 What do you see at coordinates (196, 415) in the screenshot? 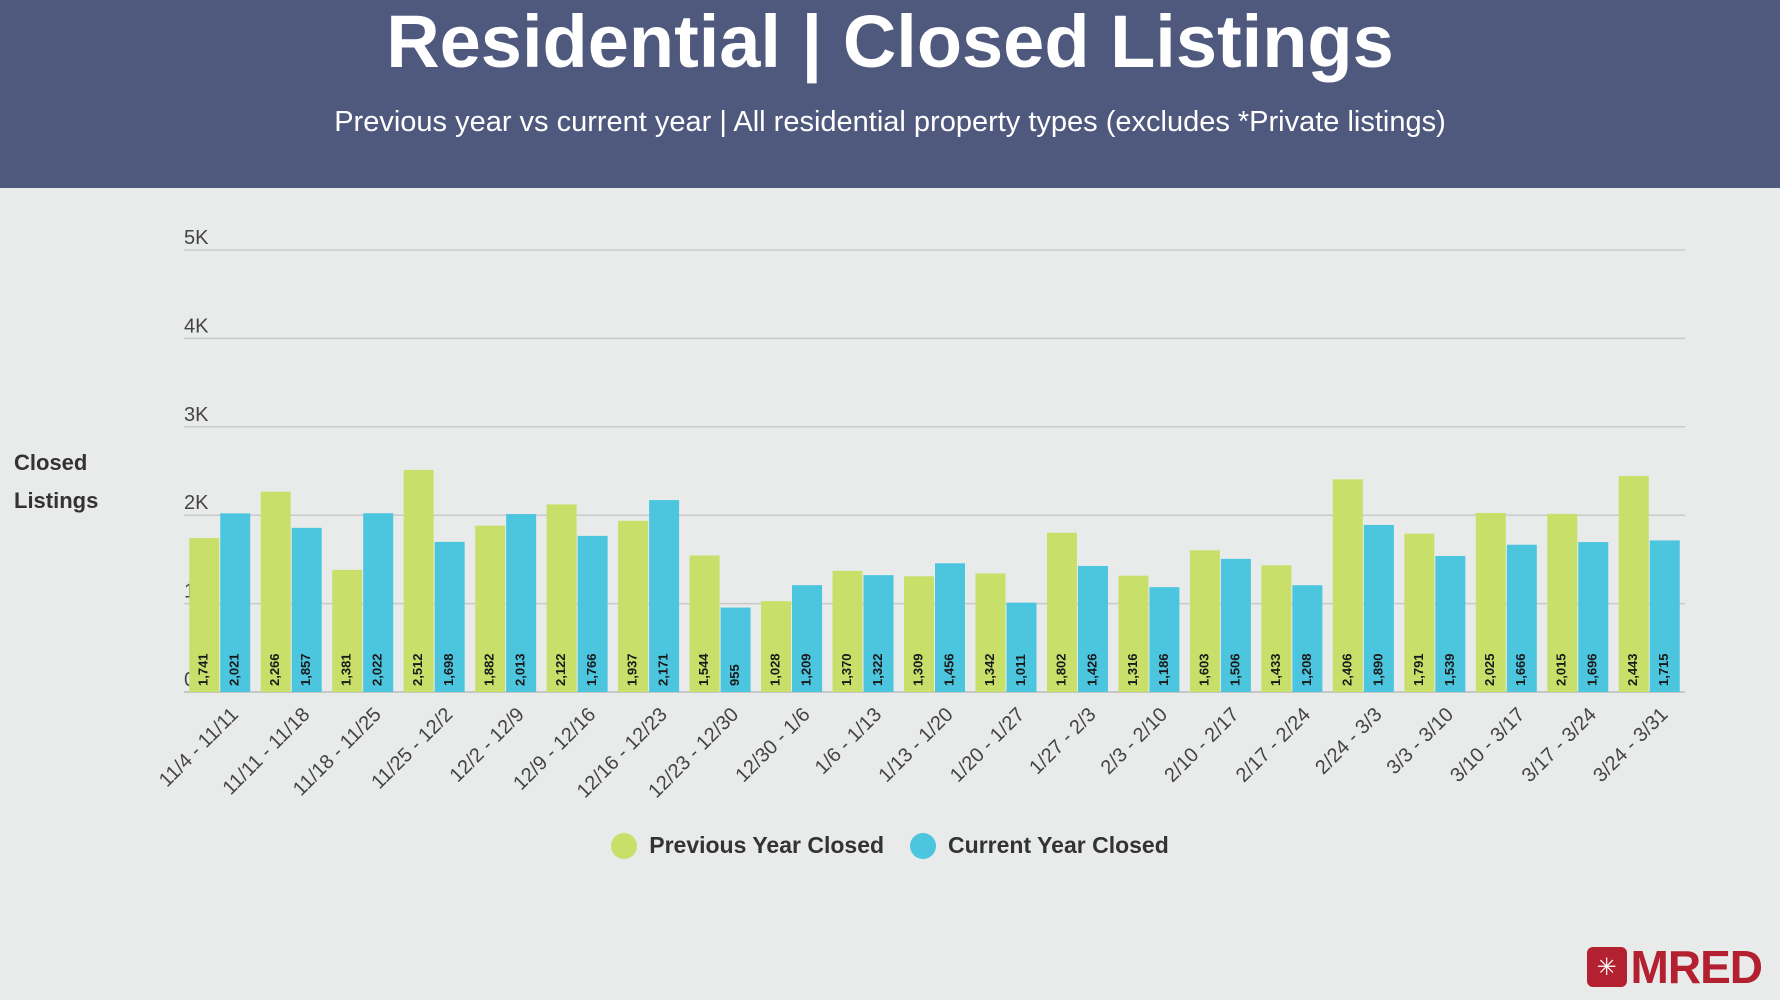
I see `y-tick-label: 3K` at bounding box center [196, 415].